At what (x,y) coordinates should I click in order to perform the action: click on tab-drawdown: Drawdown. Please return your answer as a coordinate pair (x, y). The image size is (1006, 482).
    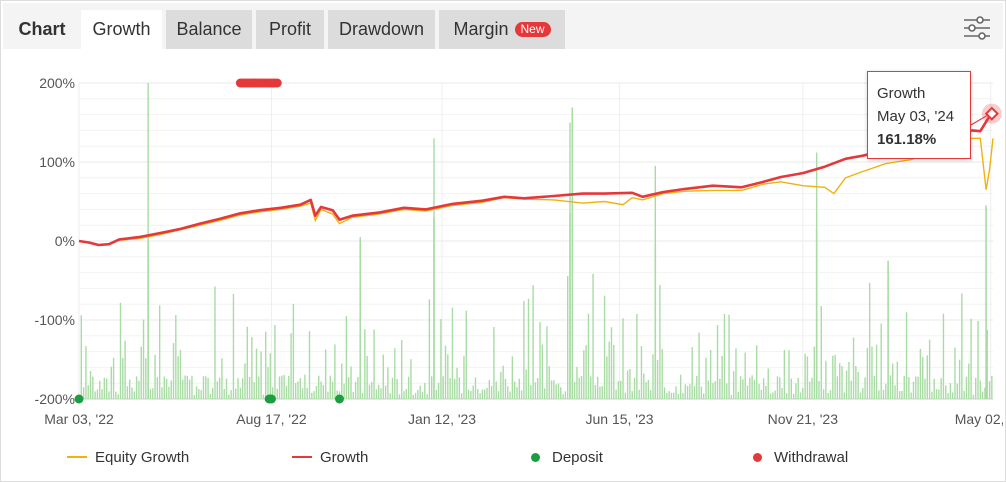
    Looking at the image, I should click on (381, 29).